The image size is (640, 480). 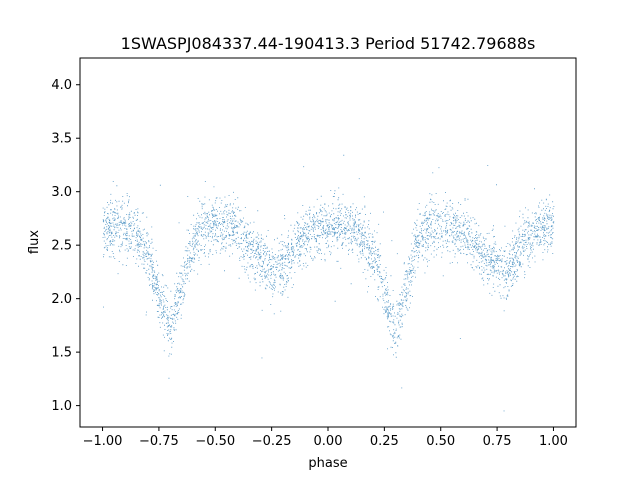 I want to click on y-axis-label: flux, so click(x=34, y=242).